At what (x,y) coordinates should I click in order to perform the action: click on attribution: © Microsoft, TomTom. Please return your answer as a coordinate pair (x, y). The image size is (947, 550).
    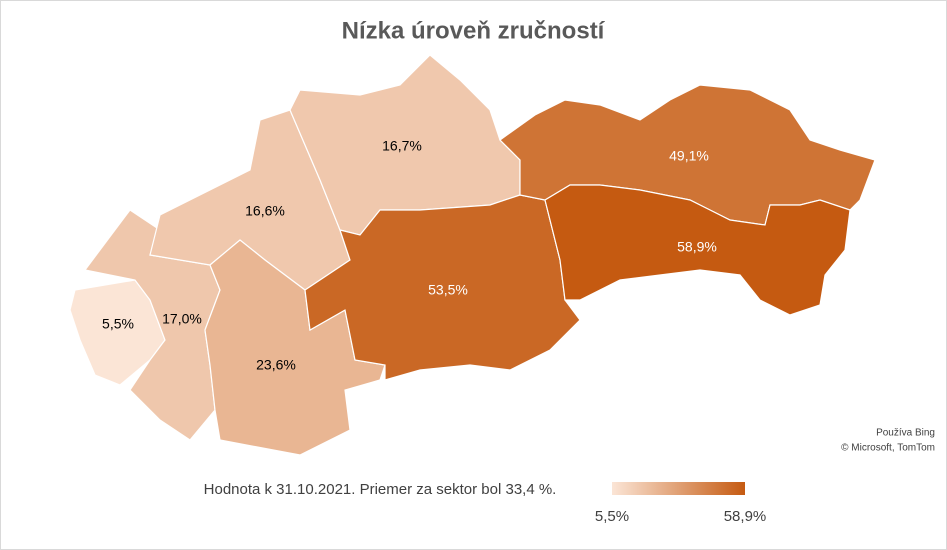
    Looking at the image, I should click on (888, 448).